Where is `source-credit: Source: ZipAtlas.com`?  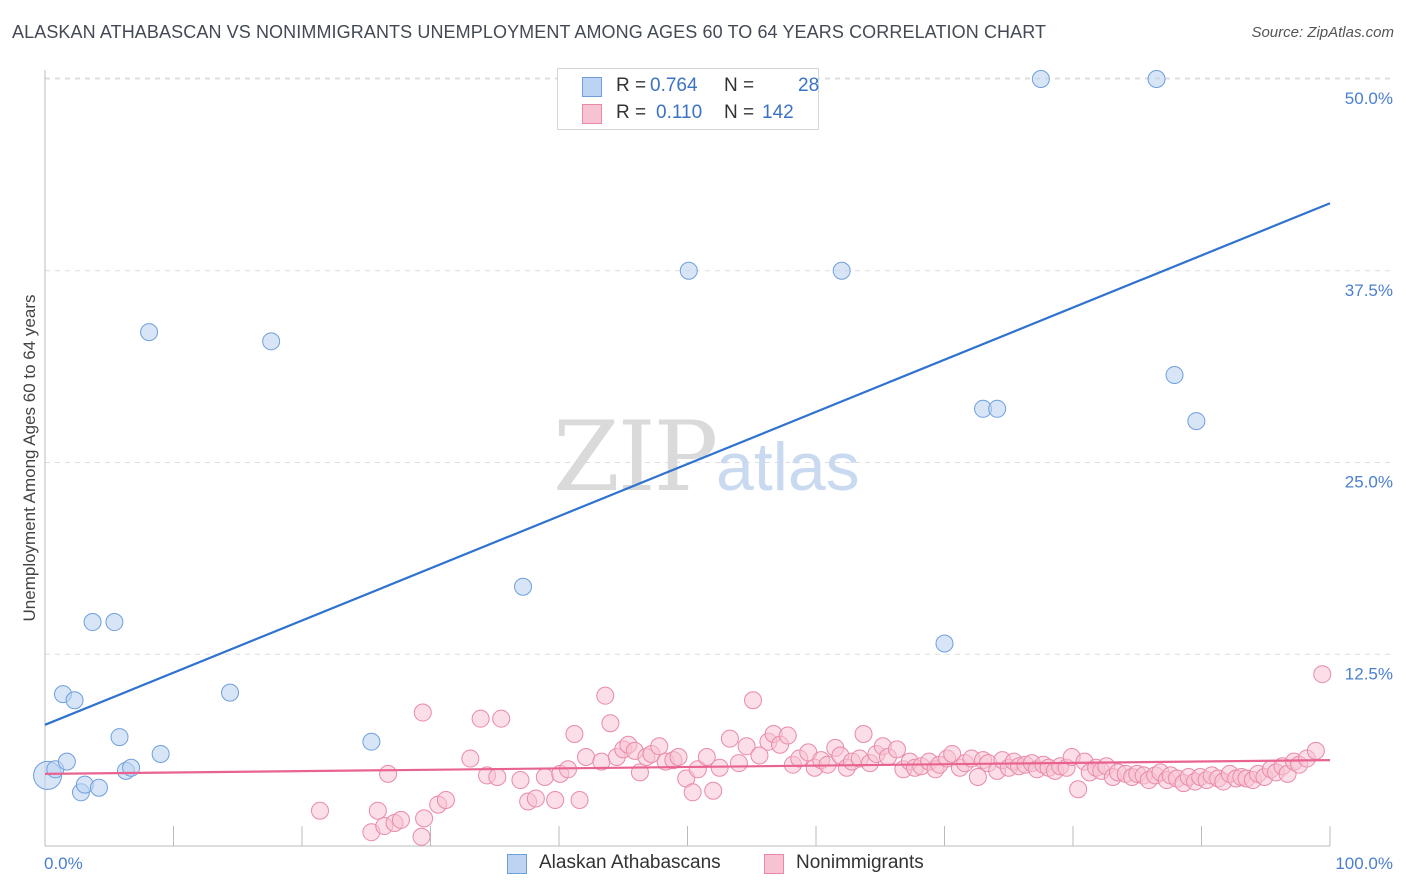
source-credit: Source: ZipAtlas.com is located at coordinates (1322, 32).